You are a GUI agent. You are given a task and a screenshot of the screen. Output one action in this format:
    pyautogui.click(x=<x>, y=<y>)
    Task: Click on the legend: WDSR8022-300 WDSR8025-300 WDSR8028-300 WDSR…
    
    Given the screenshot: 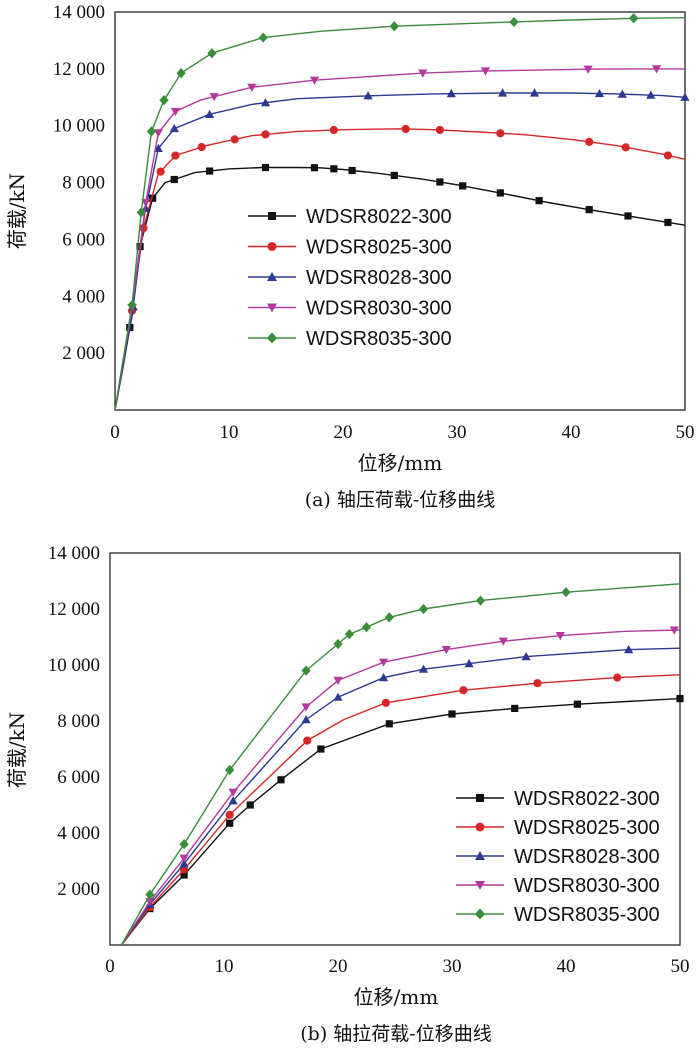 What is the action you would take?
    pyautogui.click(x=350, y=278)
    